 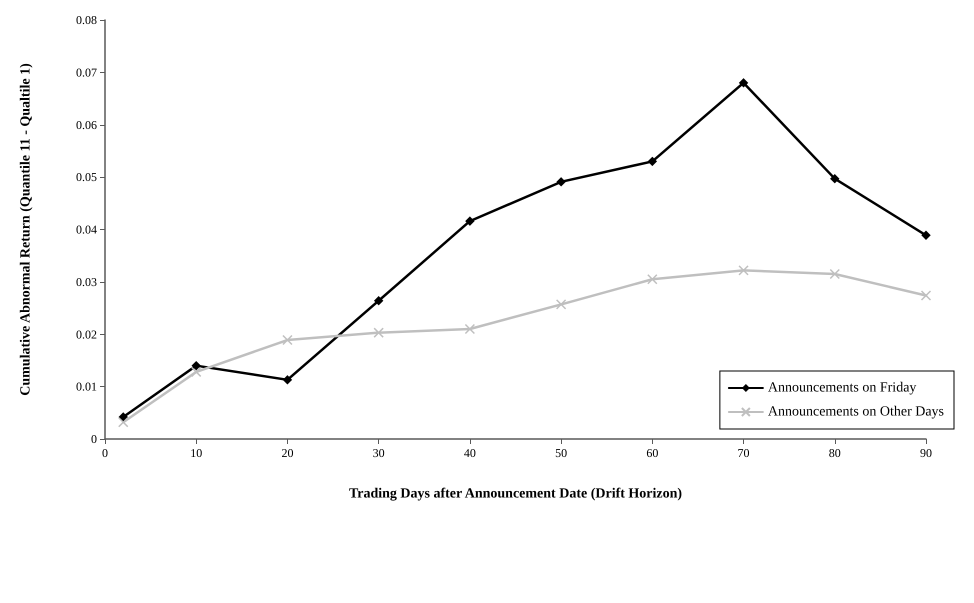 What do you see at coordinates (86, 387) in the screenshot?
I see `y-tick-label: 0.01` at bounding box center [86, 387].